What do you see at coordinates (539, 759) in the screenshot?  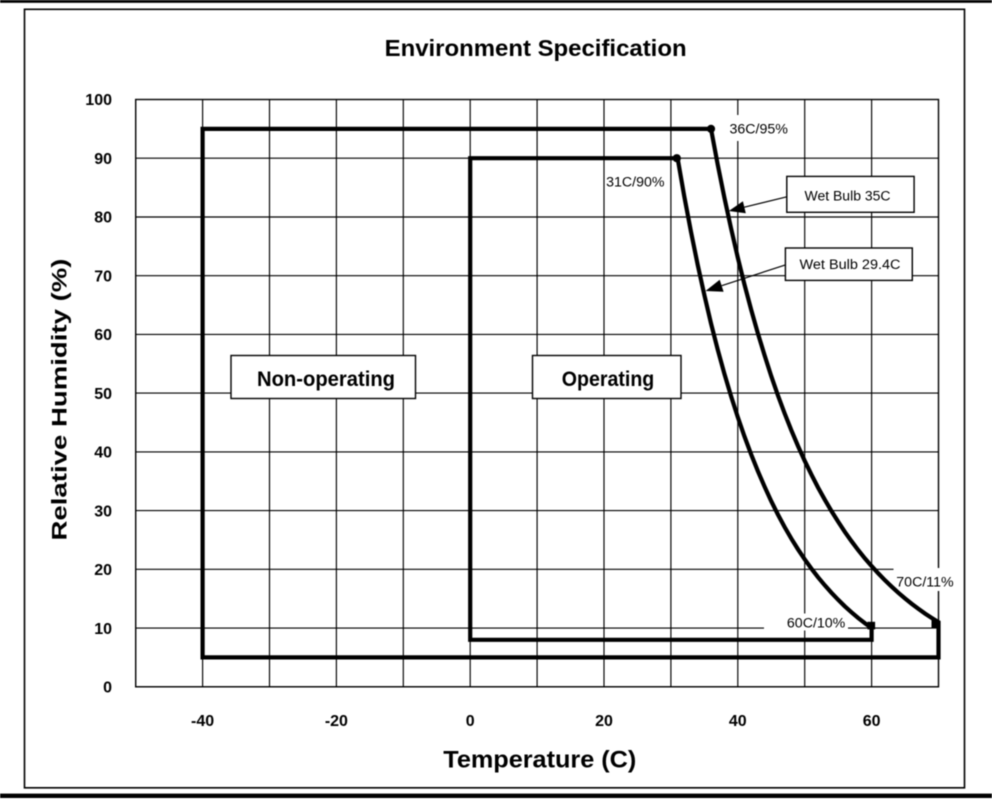 I see `svg-text: Temperature (C)` at bounding box center [539, 759].